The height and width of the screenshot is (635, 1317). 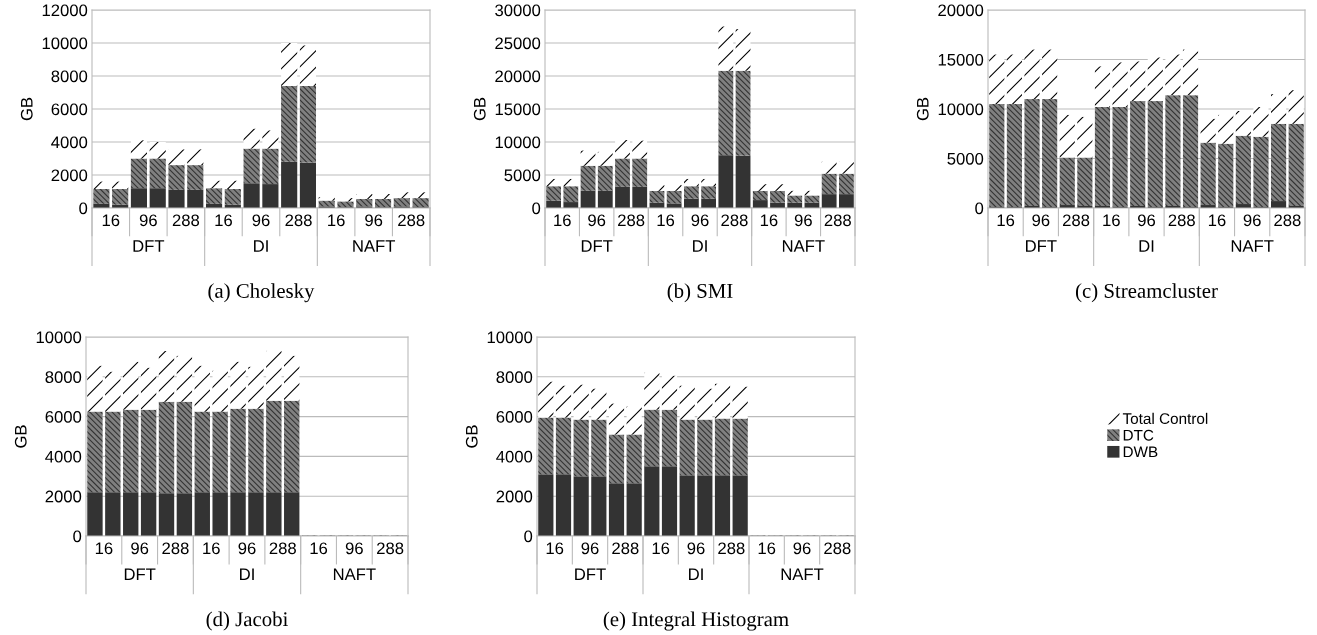 I want to click on text: (e) Integral Histogram, so click(x=696, y=621).